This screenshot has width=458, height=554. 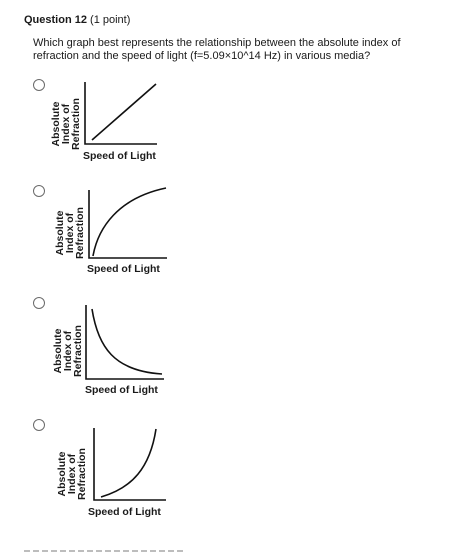 I want to click on graph-curve-concave, so click(x=127, y=223).